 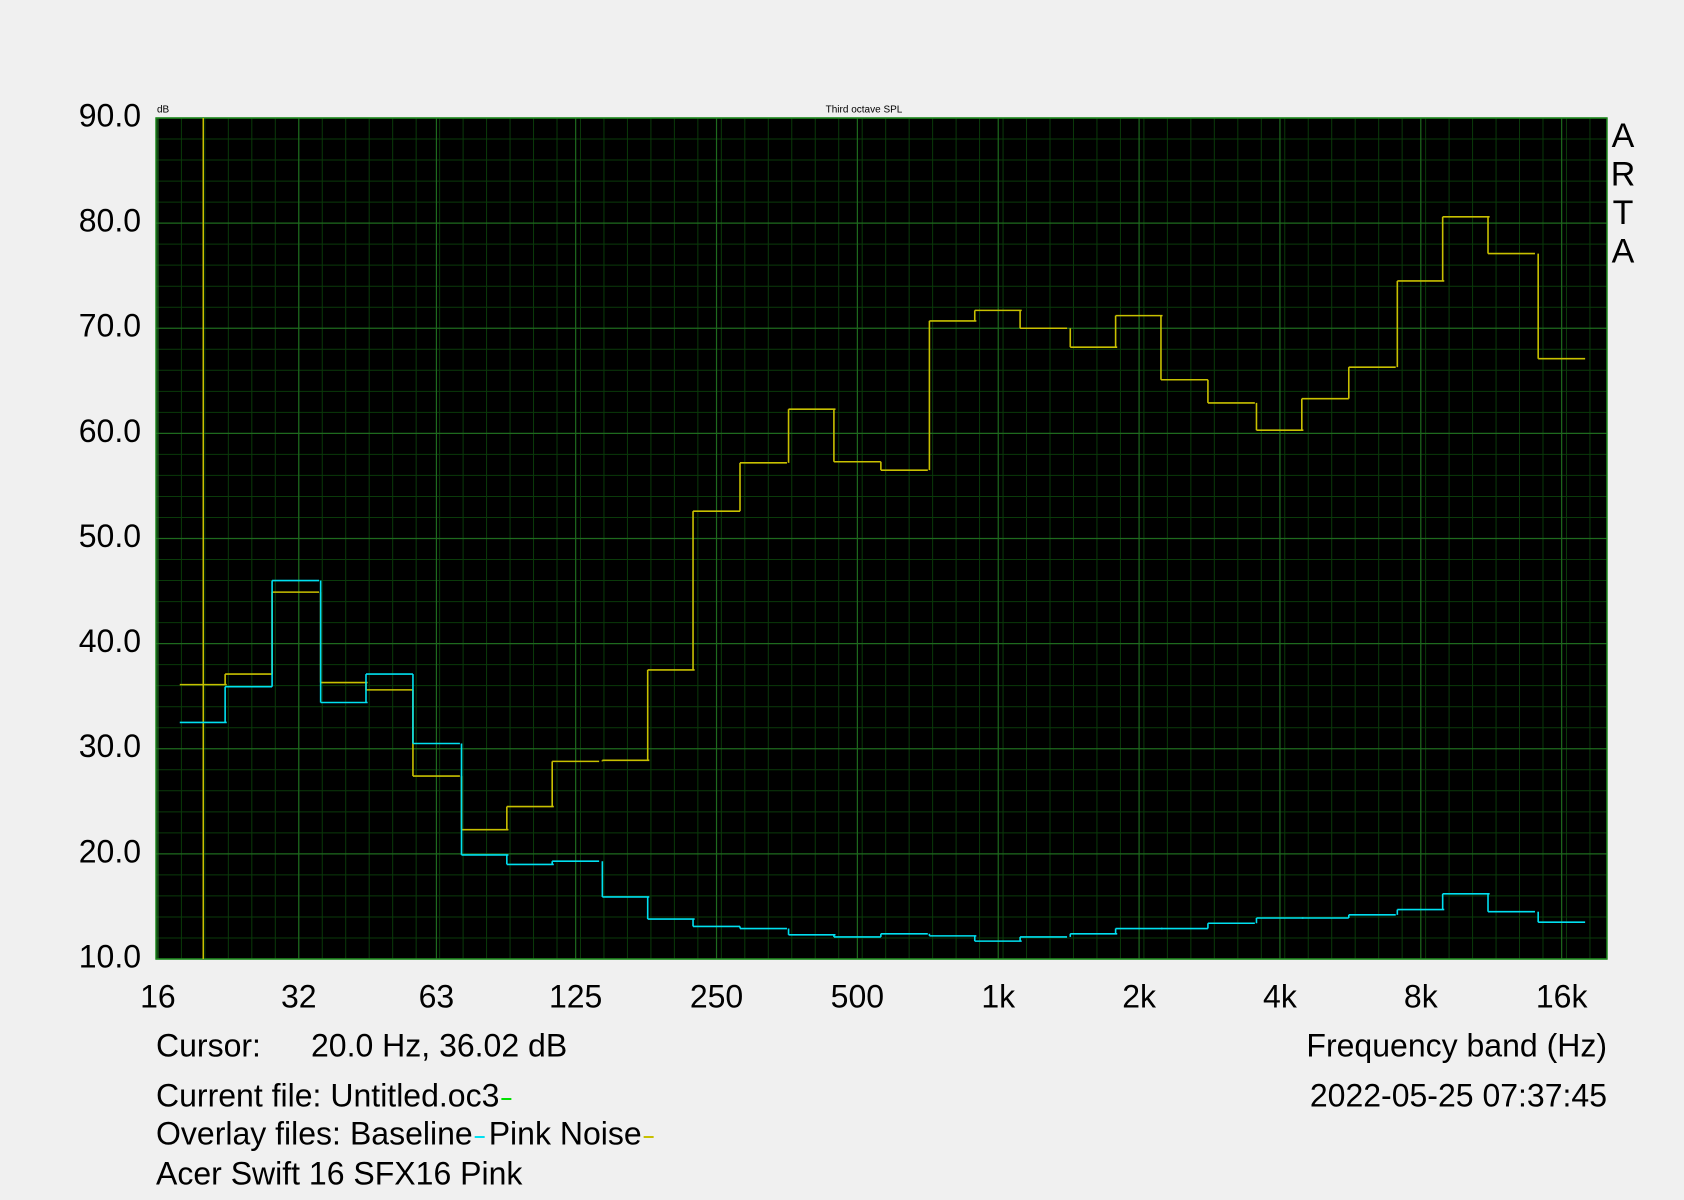 I want to click on legend-entry: Pink Noise, so click(x=565, y=1133).